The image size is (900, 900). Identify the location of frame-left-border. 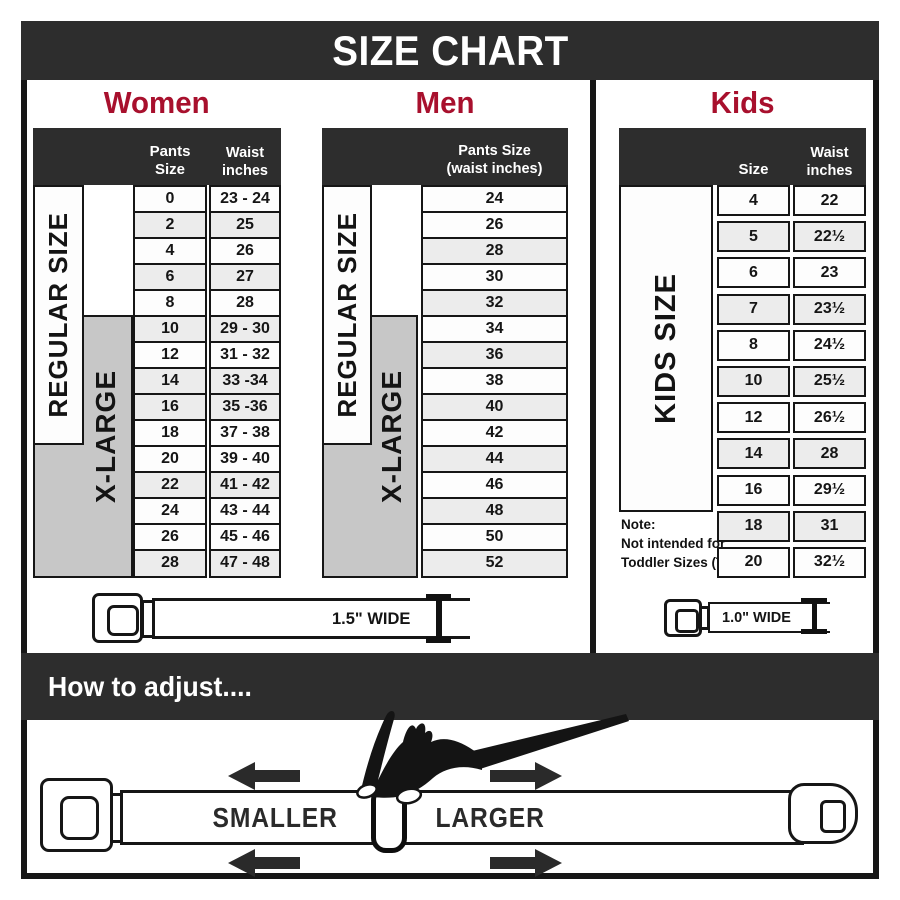
(24, 479).